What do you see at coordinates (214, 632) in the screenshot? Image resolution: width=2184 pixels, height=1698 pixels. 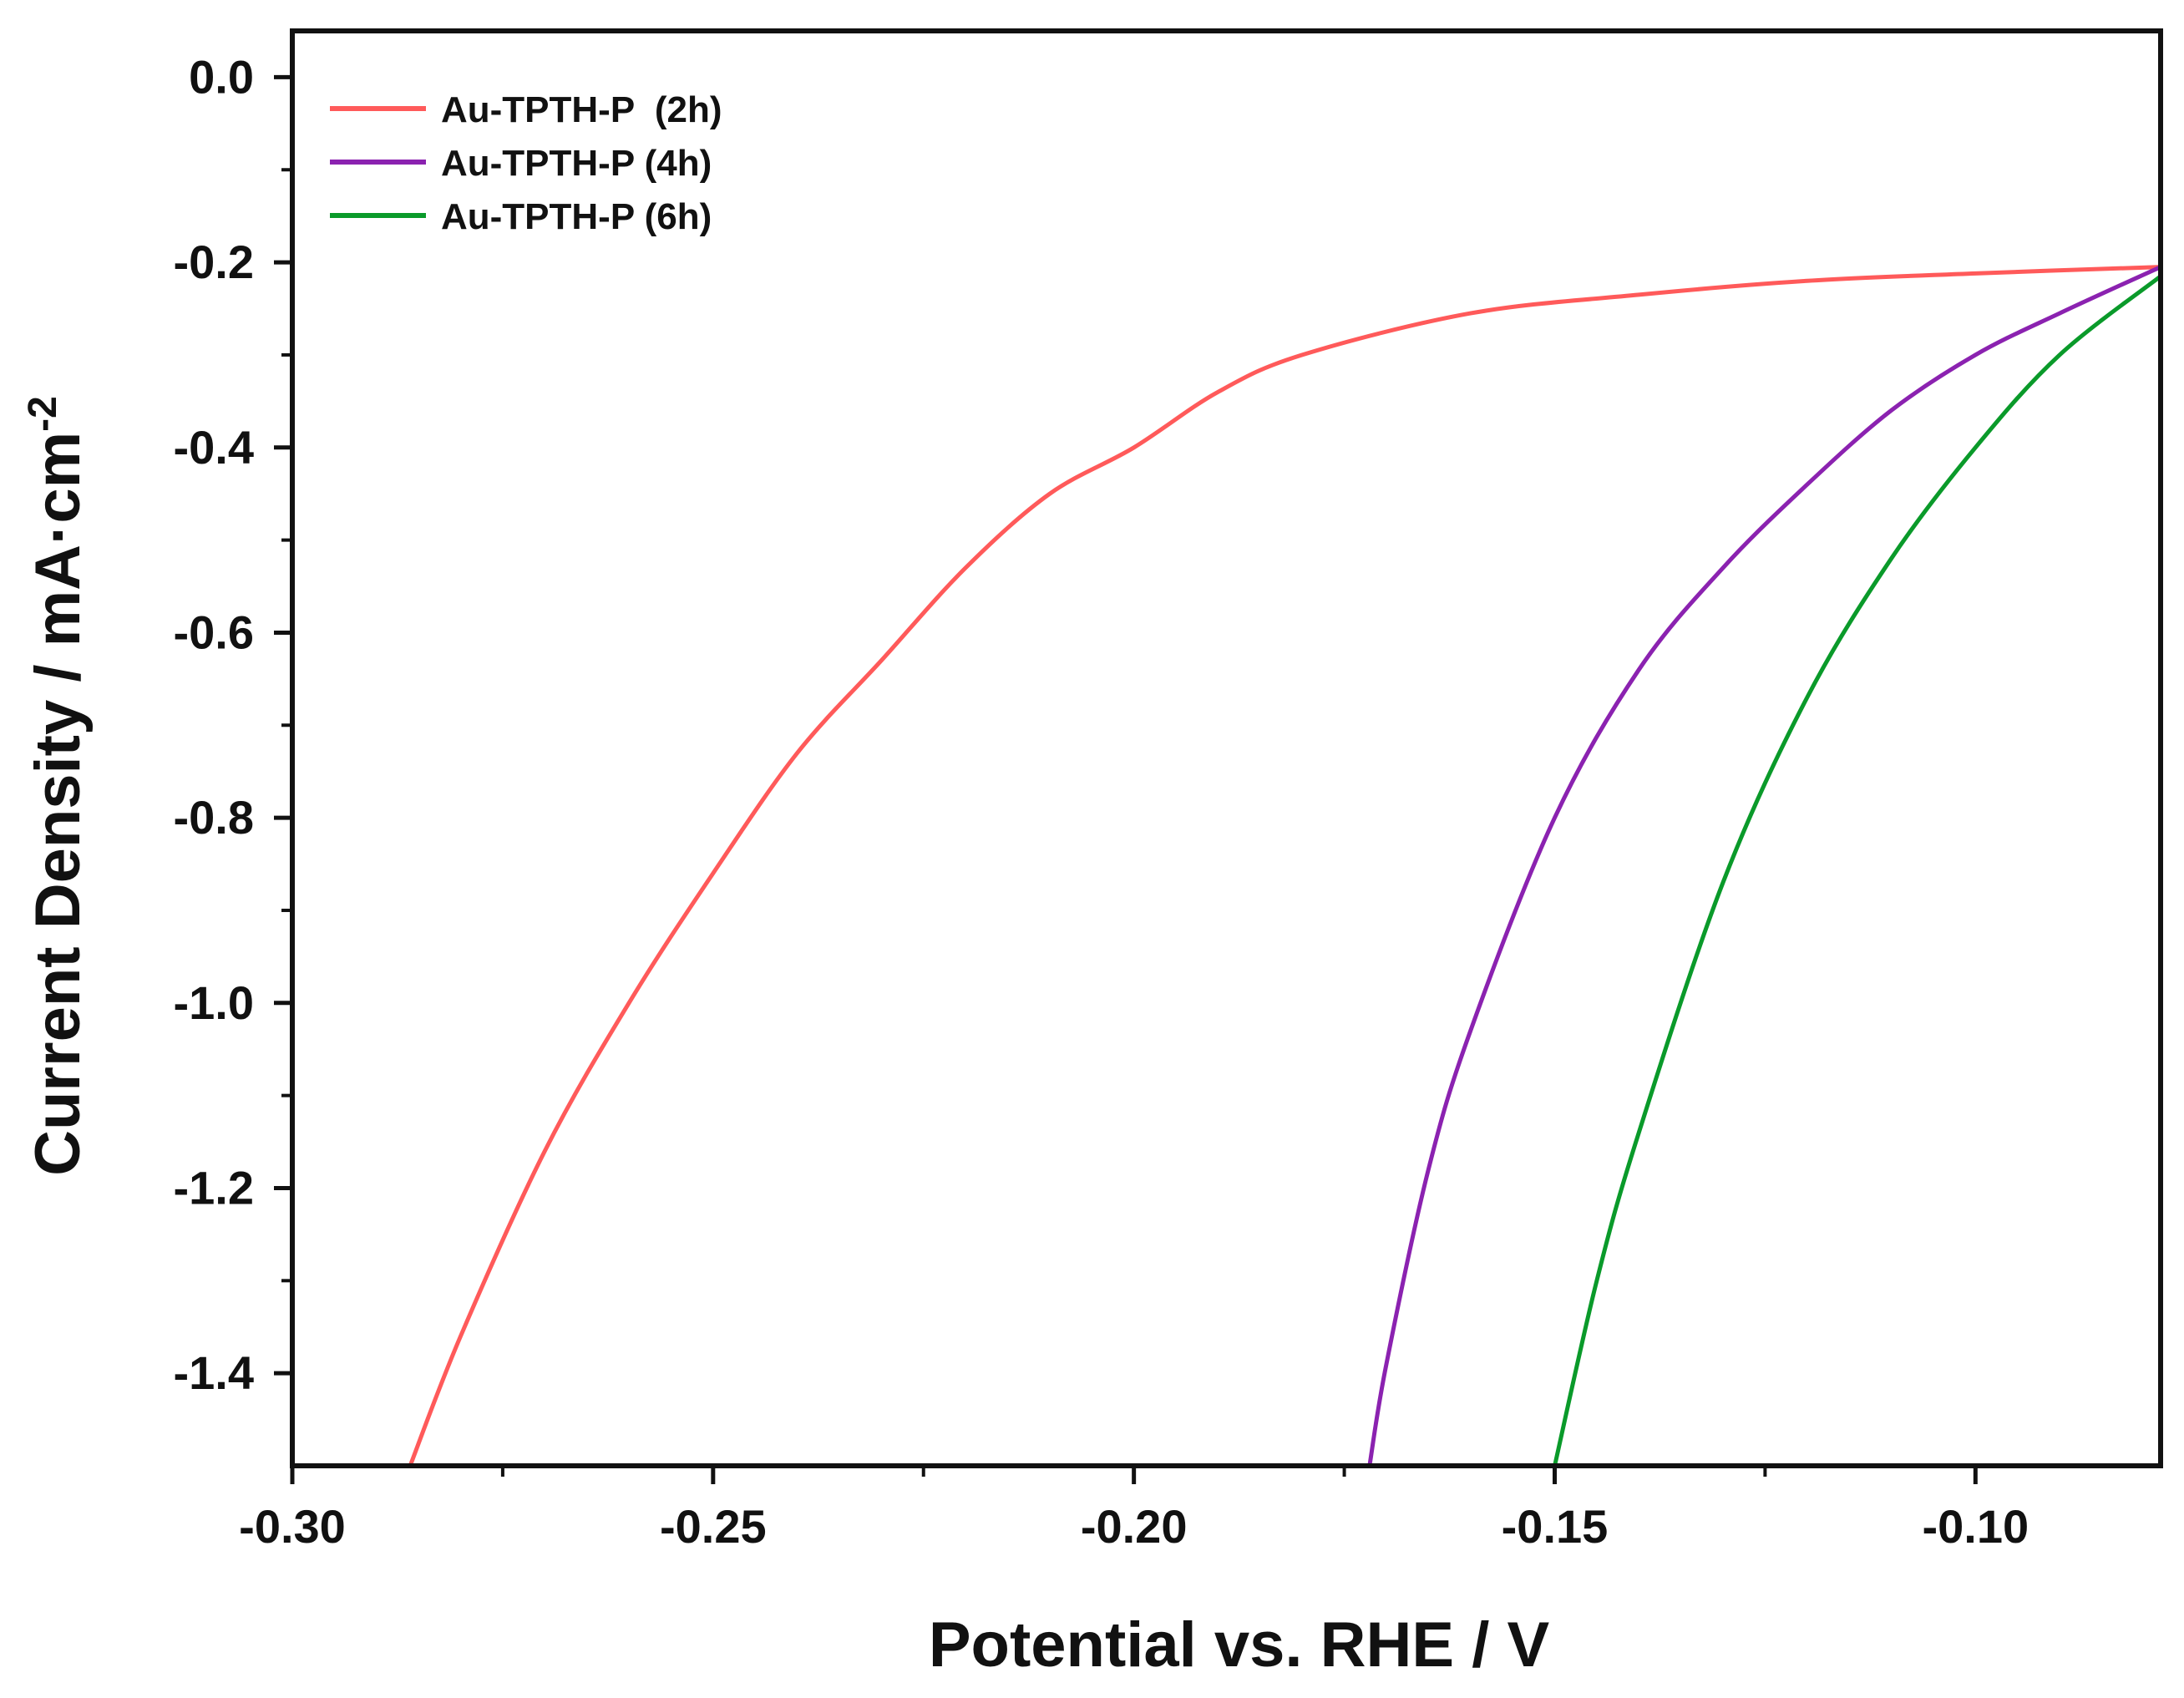 I see `y-tick-label: -0.6` at bounding box center [214, 632].